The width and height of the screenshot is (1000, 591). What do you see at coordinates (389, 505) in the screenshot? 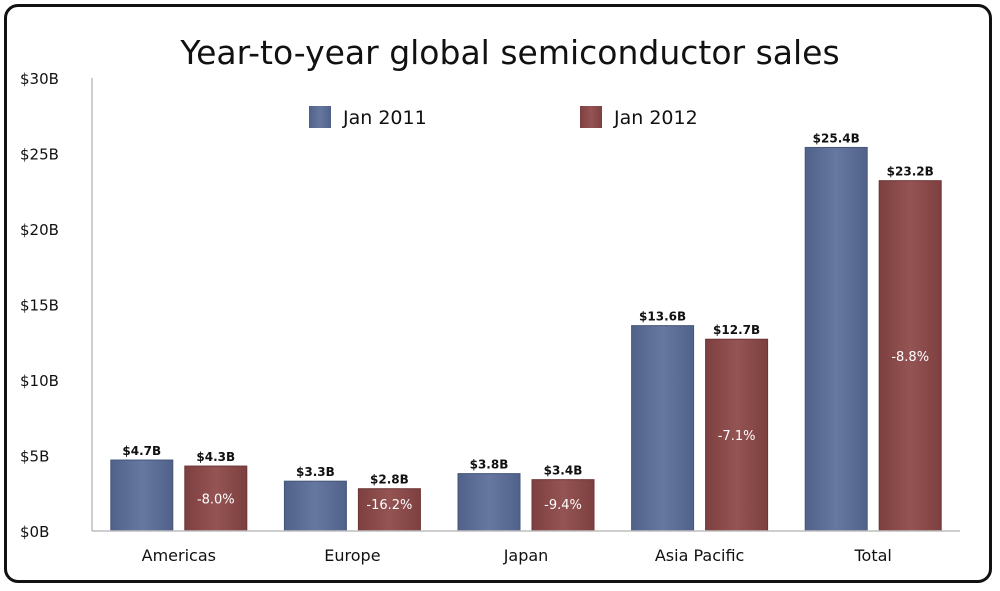
I see `change-percent-label: -16.2%` at bounding box center [389, 505].